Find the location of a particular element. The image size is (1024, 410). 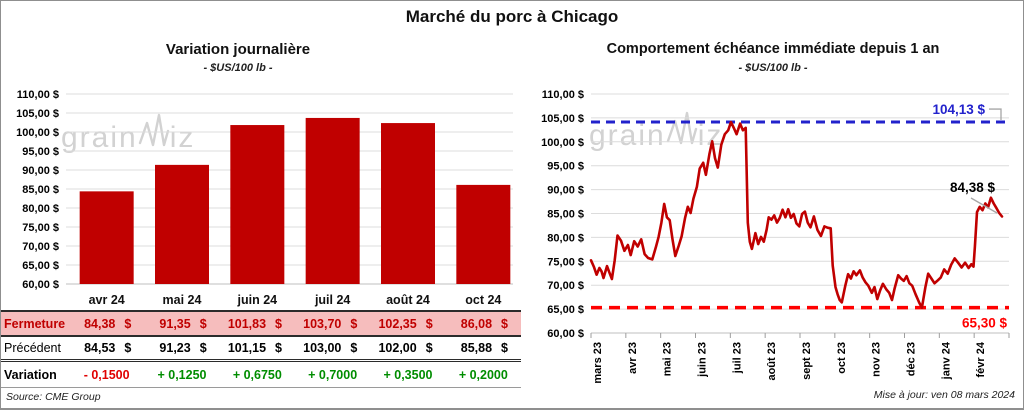

max-value-label: 104,13 $ is located at coordinates (958, 109).